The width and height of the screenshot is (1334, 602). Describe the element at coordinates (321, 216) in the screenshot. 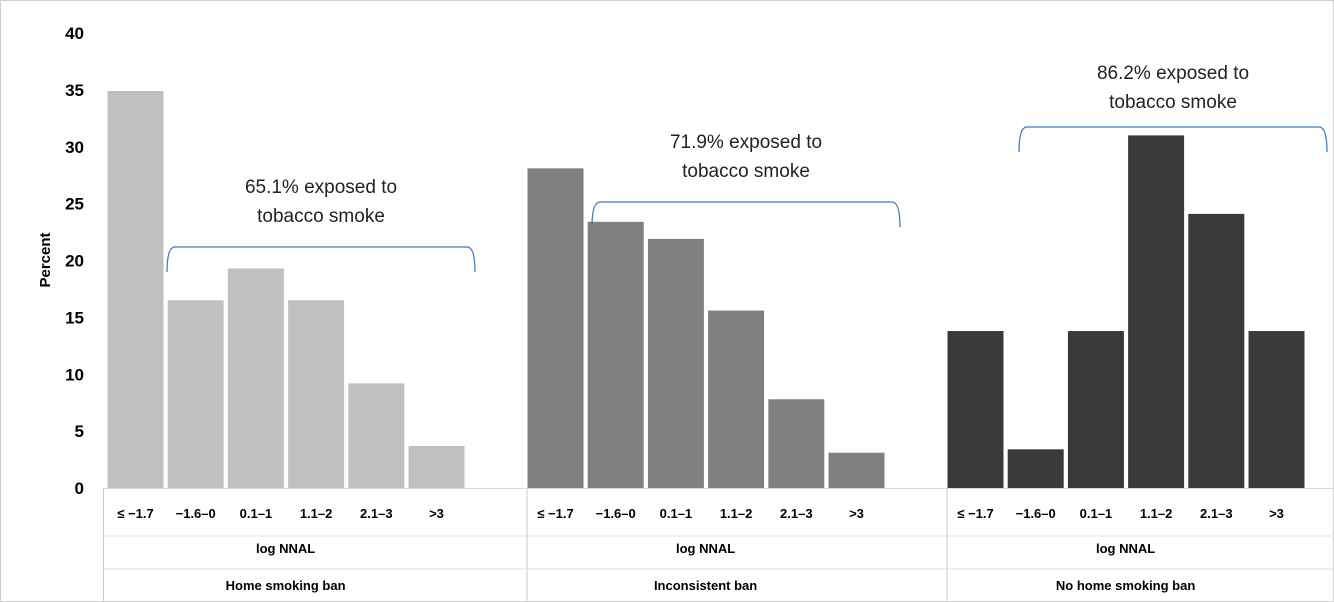

I see `annotation-1-line-2: tobacco smoke` at that location.